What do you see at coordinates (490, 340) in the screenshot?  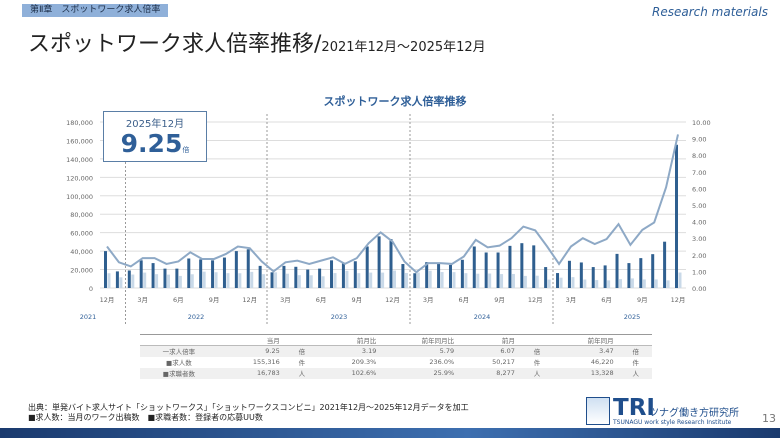 I see `table-header: 前月` at bounding box center [490, 340].